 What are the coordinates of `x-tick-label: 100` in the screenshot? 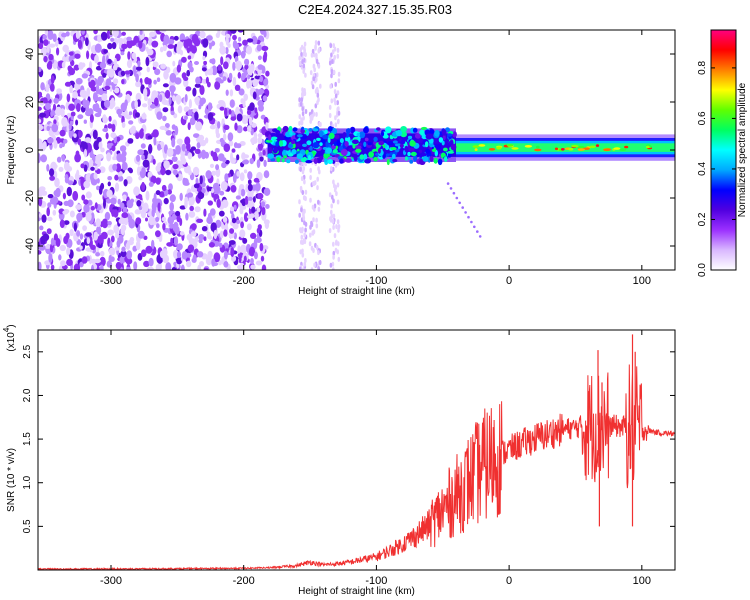 It's located at (642, 581).